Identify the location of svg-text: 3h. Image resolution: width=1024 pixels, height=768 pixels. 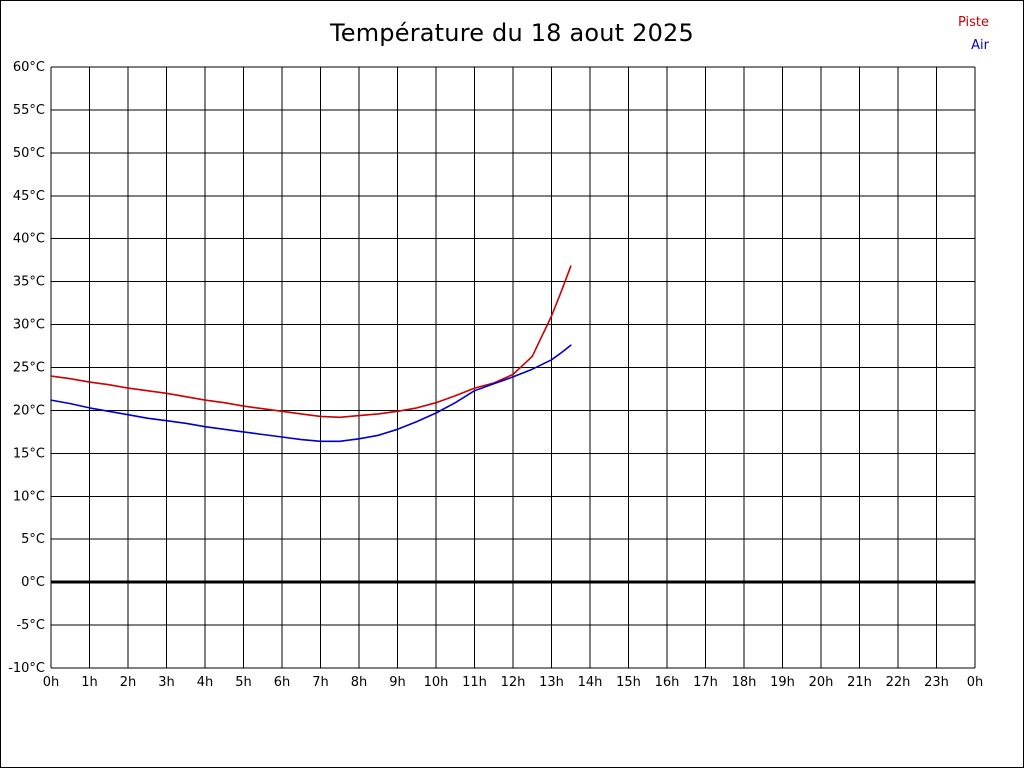
(166, 682).